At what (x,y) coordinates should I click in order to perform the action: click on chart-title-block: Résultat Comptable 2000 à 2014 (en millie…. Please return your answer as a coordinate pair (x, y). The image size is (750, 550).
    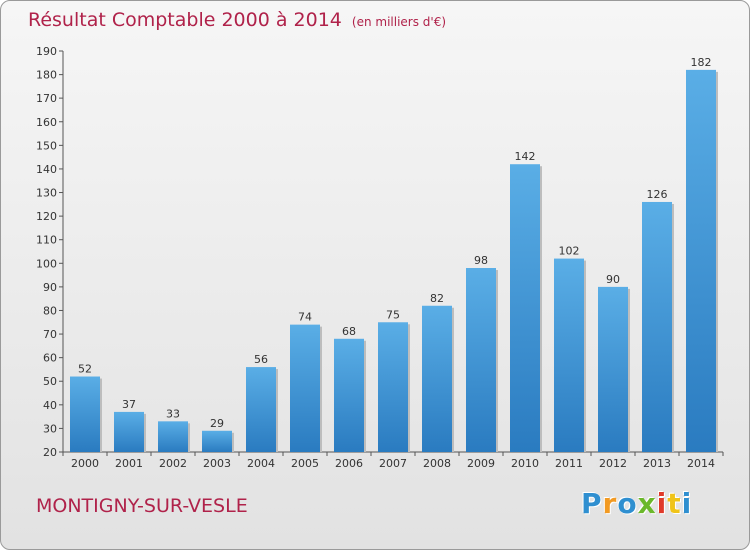
    Looking at the image, I should click on (237, 20).